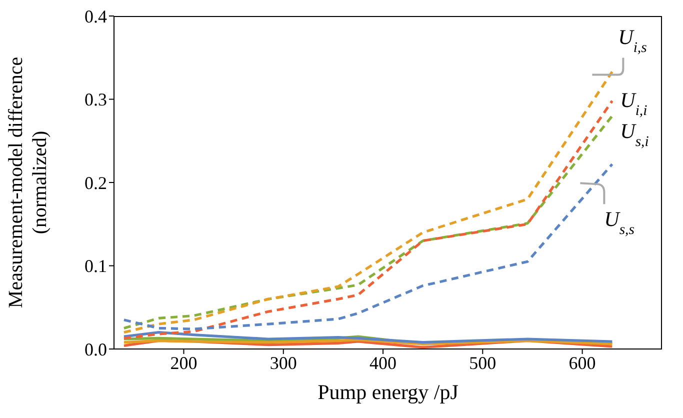 The height and width of the screenshot is (418, 683). What do you see at coordinates (634, 103) in the screenshot?
I see `series-label: U$_{i,i}$` at bounding box center [634, 103].